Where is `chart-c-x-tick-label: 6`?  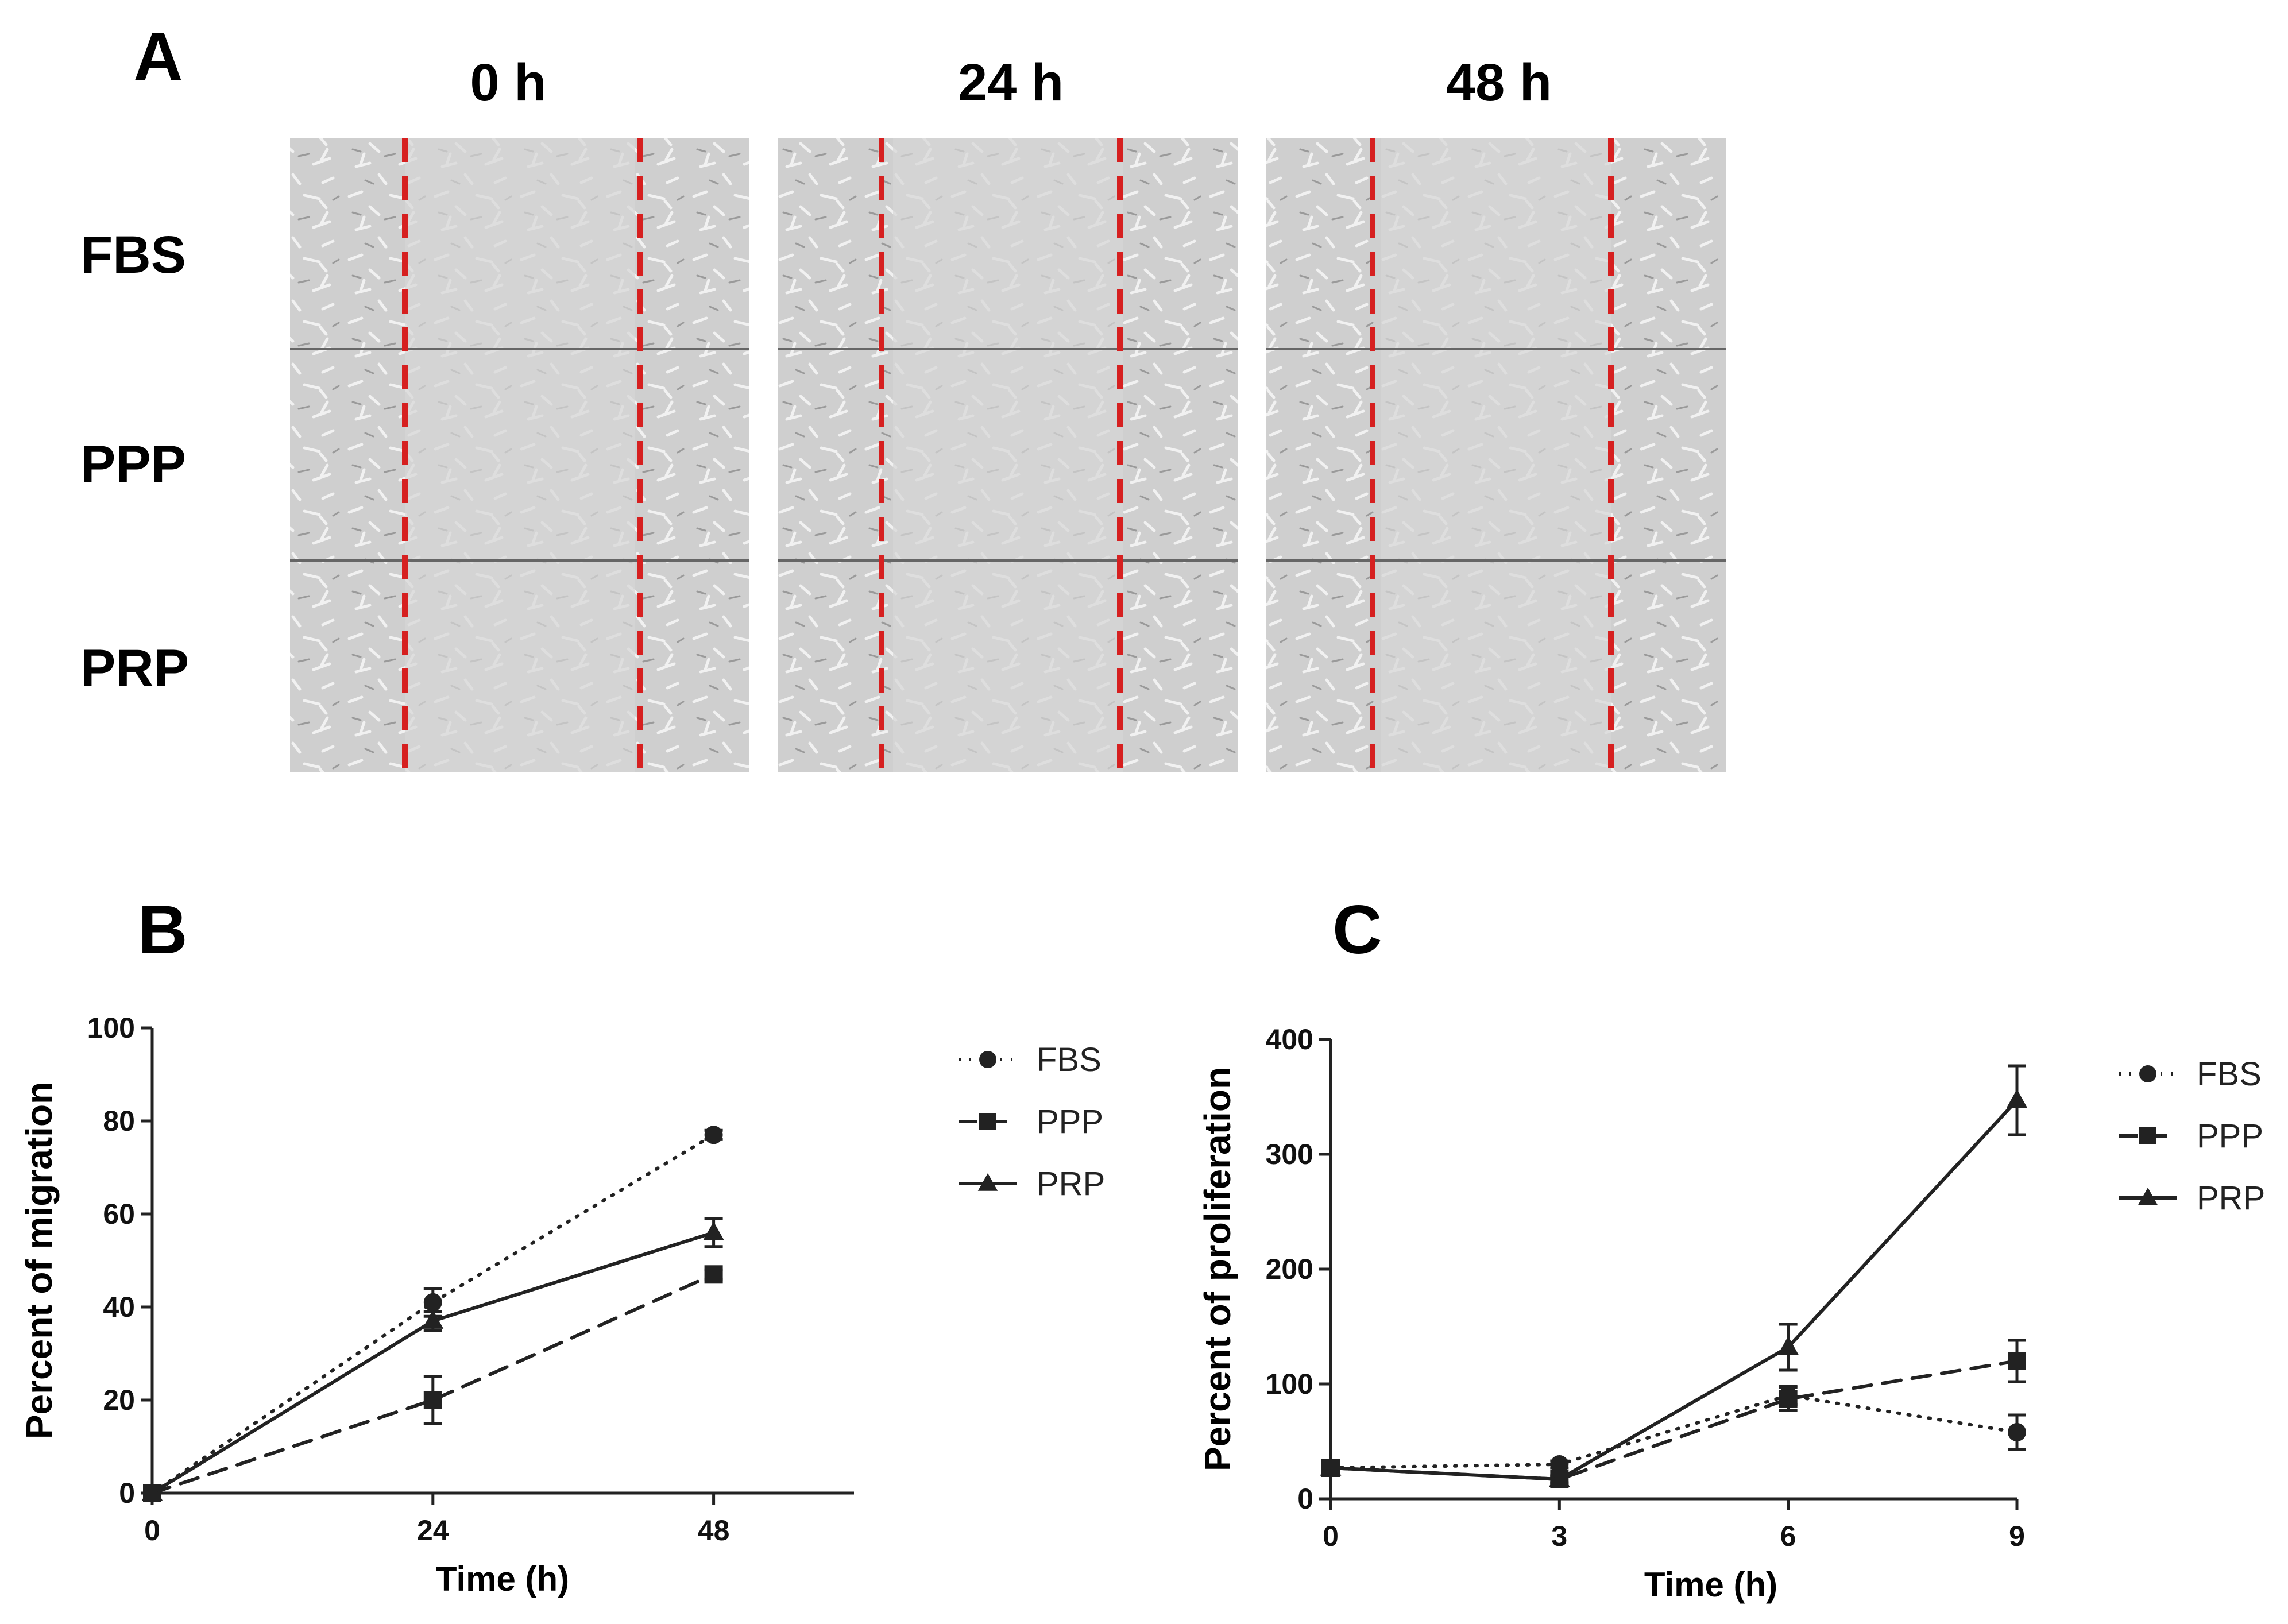
chart-c-x-tick-label: 6 is located at coordinates (1788, 1536).